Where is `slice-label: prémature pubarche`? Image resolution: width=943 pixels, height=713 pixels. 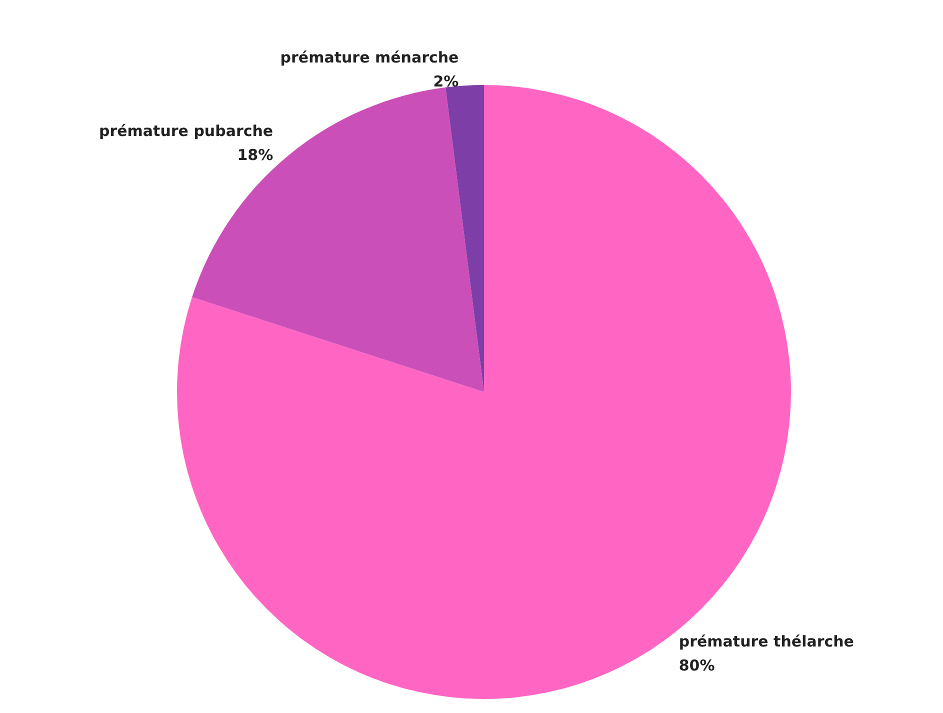 slice-label: prémature pubarche is located at coordinates (186, 131).